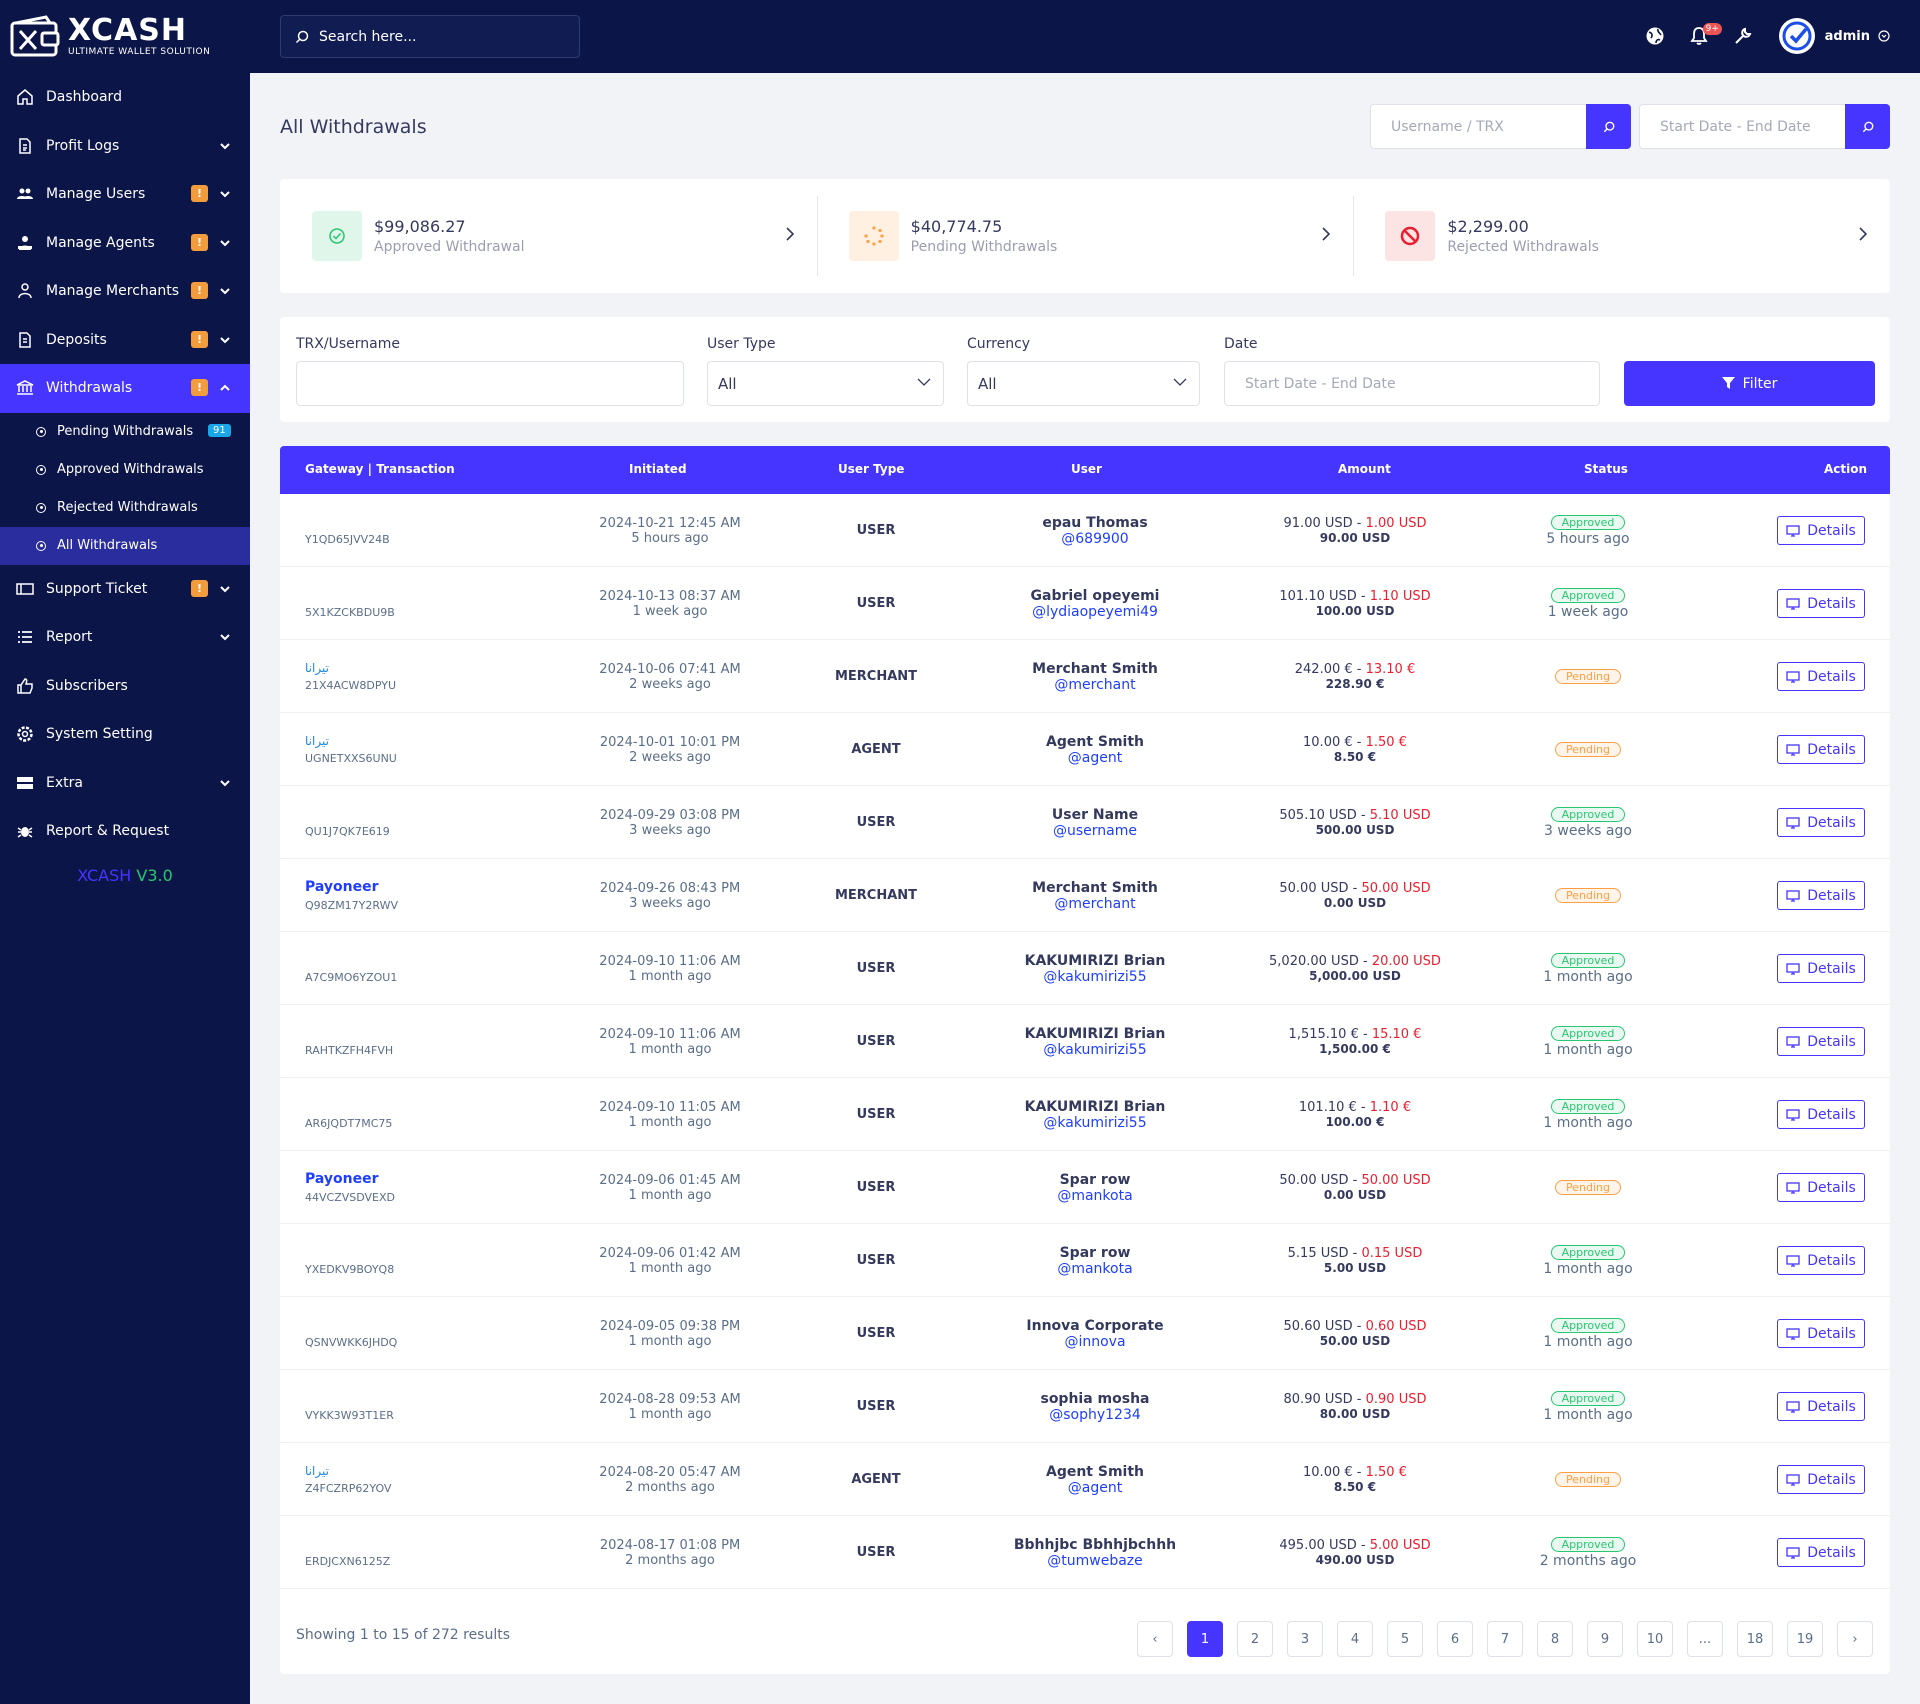 Image resolution: width=1920 pixels, height=1704 pixels. What do you see at coordinates (125, 831) in the screenshot?
I see `sidebar-item-report-request: Report & Request` at bounding box center [125, 831].